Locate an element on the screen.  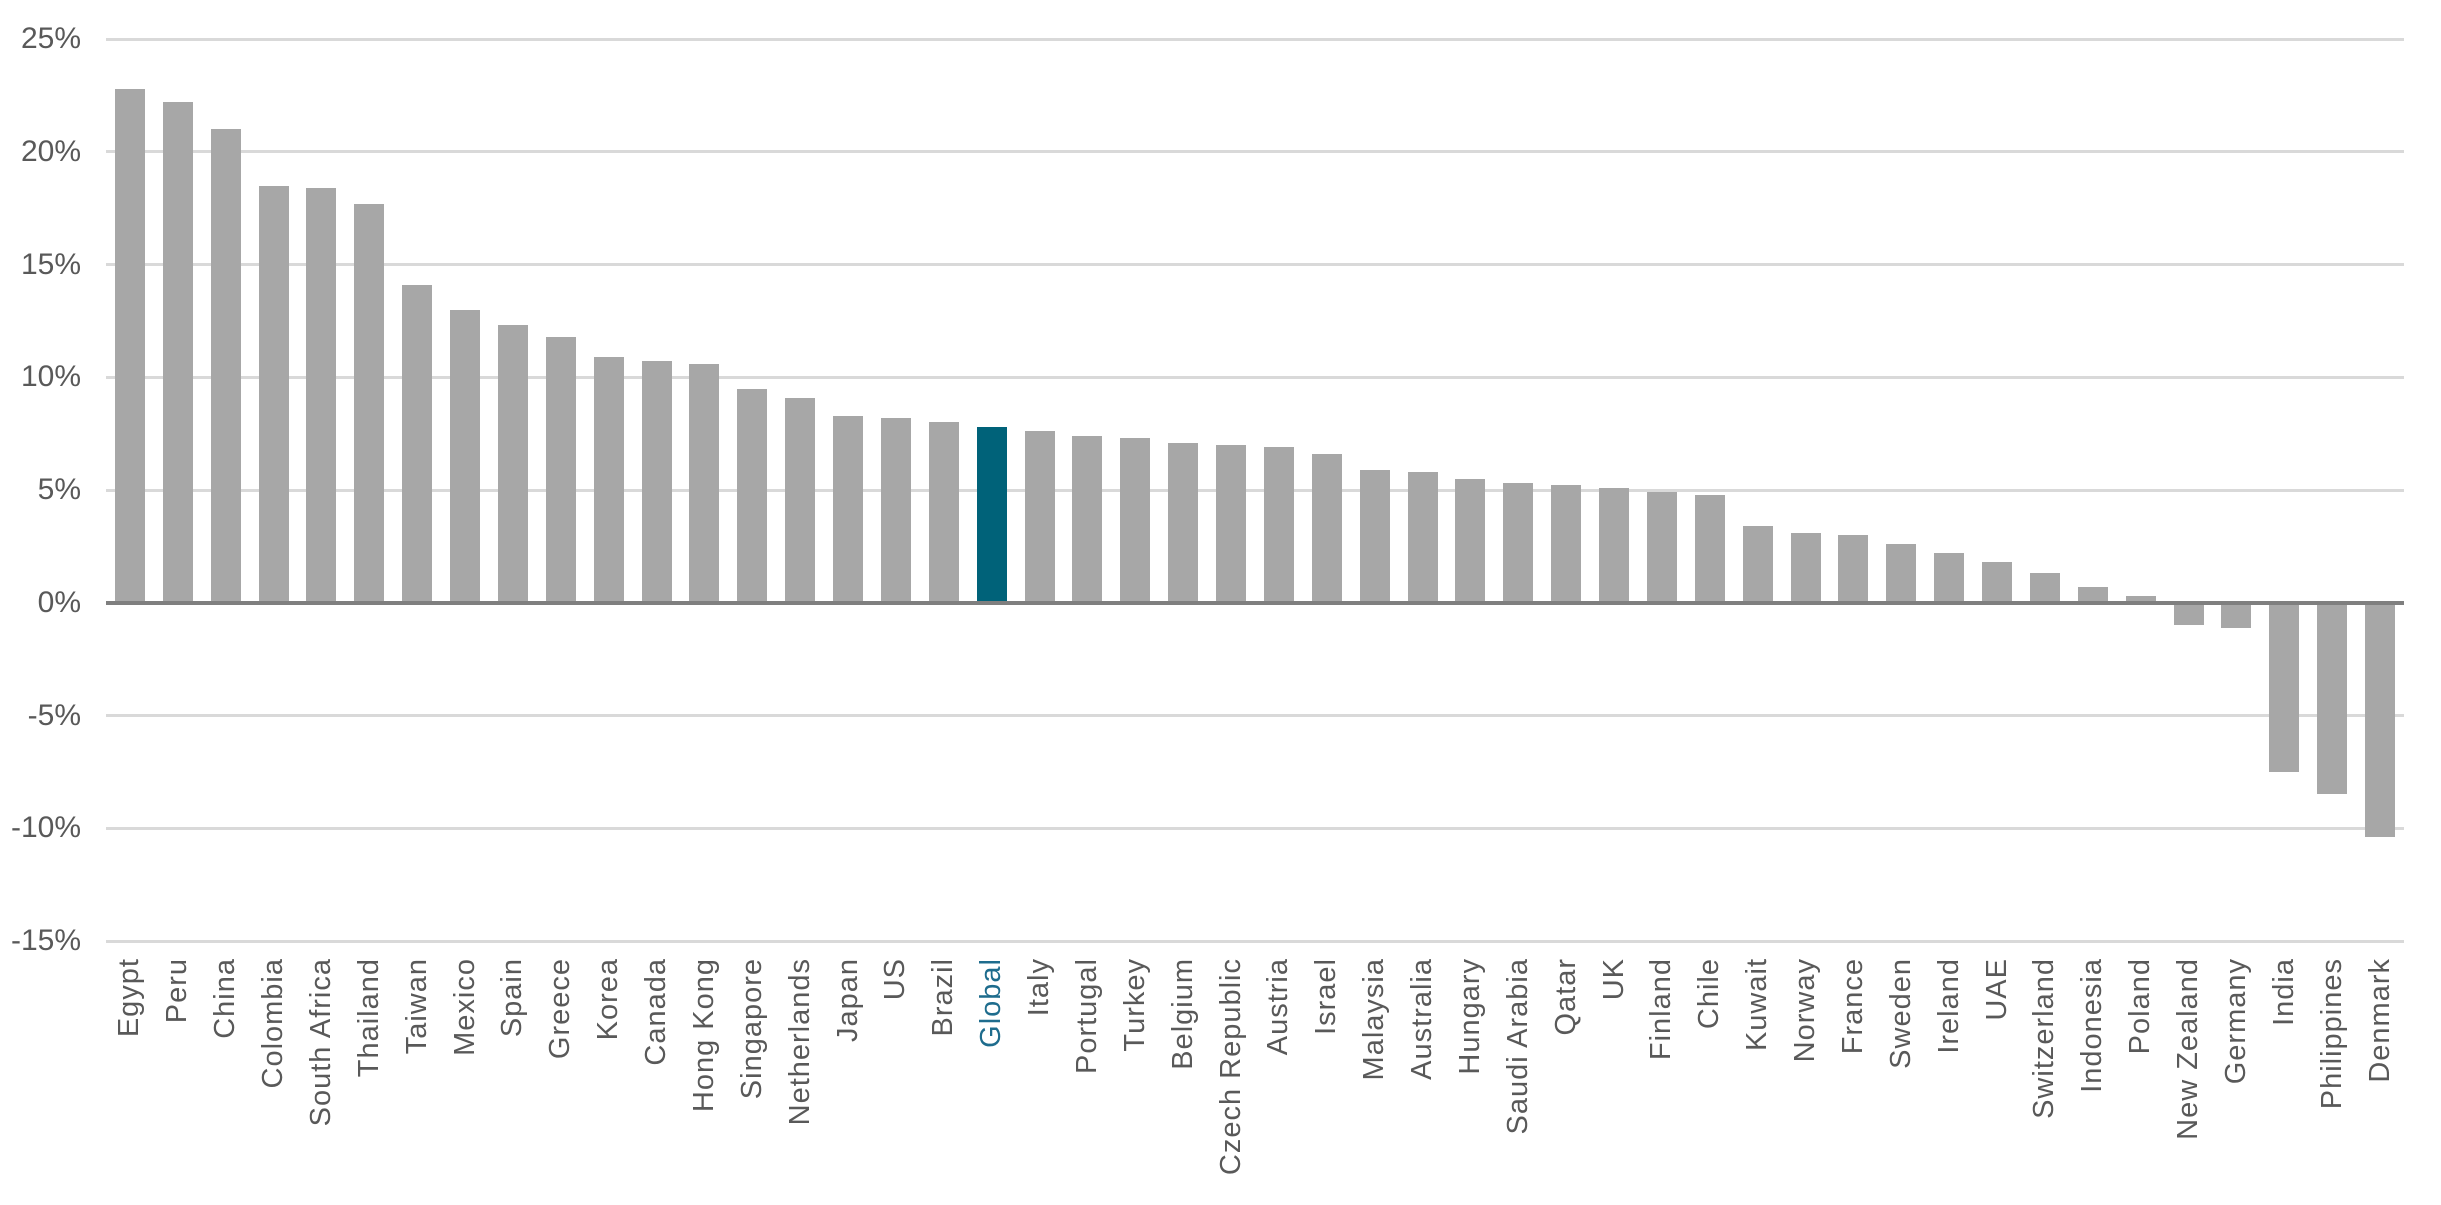
x-axis-label: Finland is located at coordinates (1661, 1009).